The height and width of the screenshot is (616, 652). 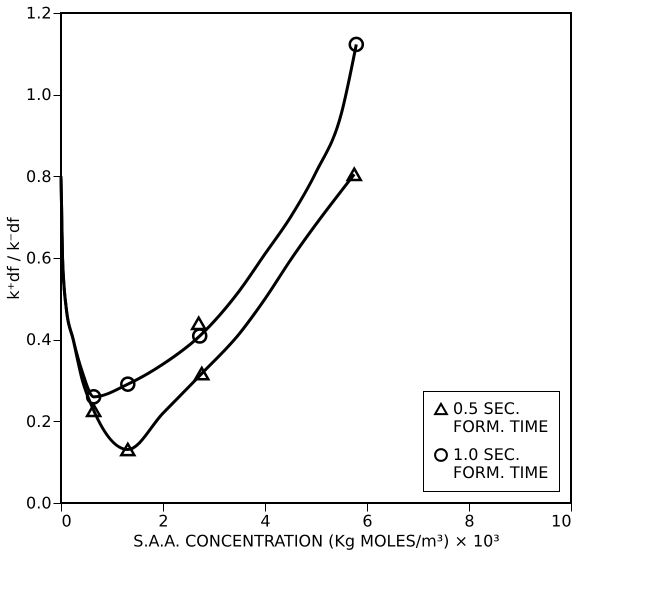 What do you see at coordinates (39, 176) in the screenshot?
I see `y-tick-label: 0.8` at bounding box center [39, 176].